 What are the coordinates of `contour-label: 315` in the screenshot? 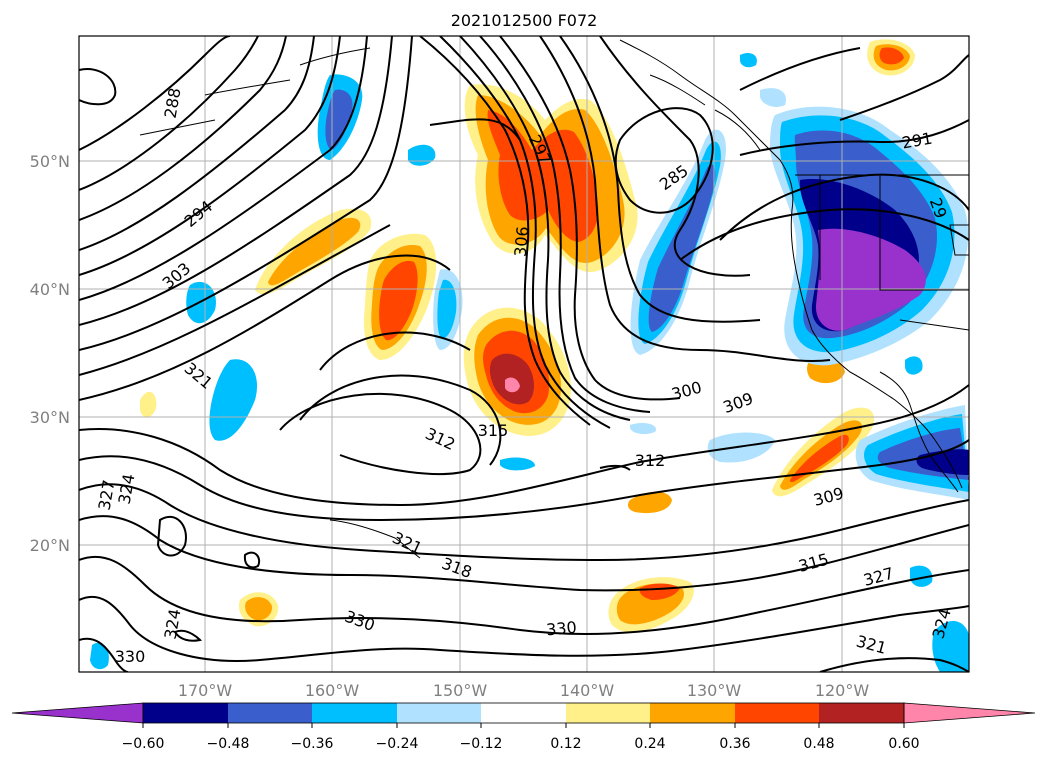 It's located at (493, 430).